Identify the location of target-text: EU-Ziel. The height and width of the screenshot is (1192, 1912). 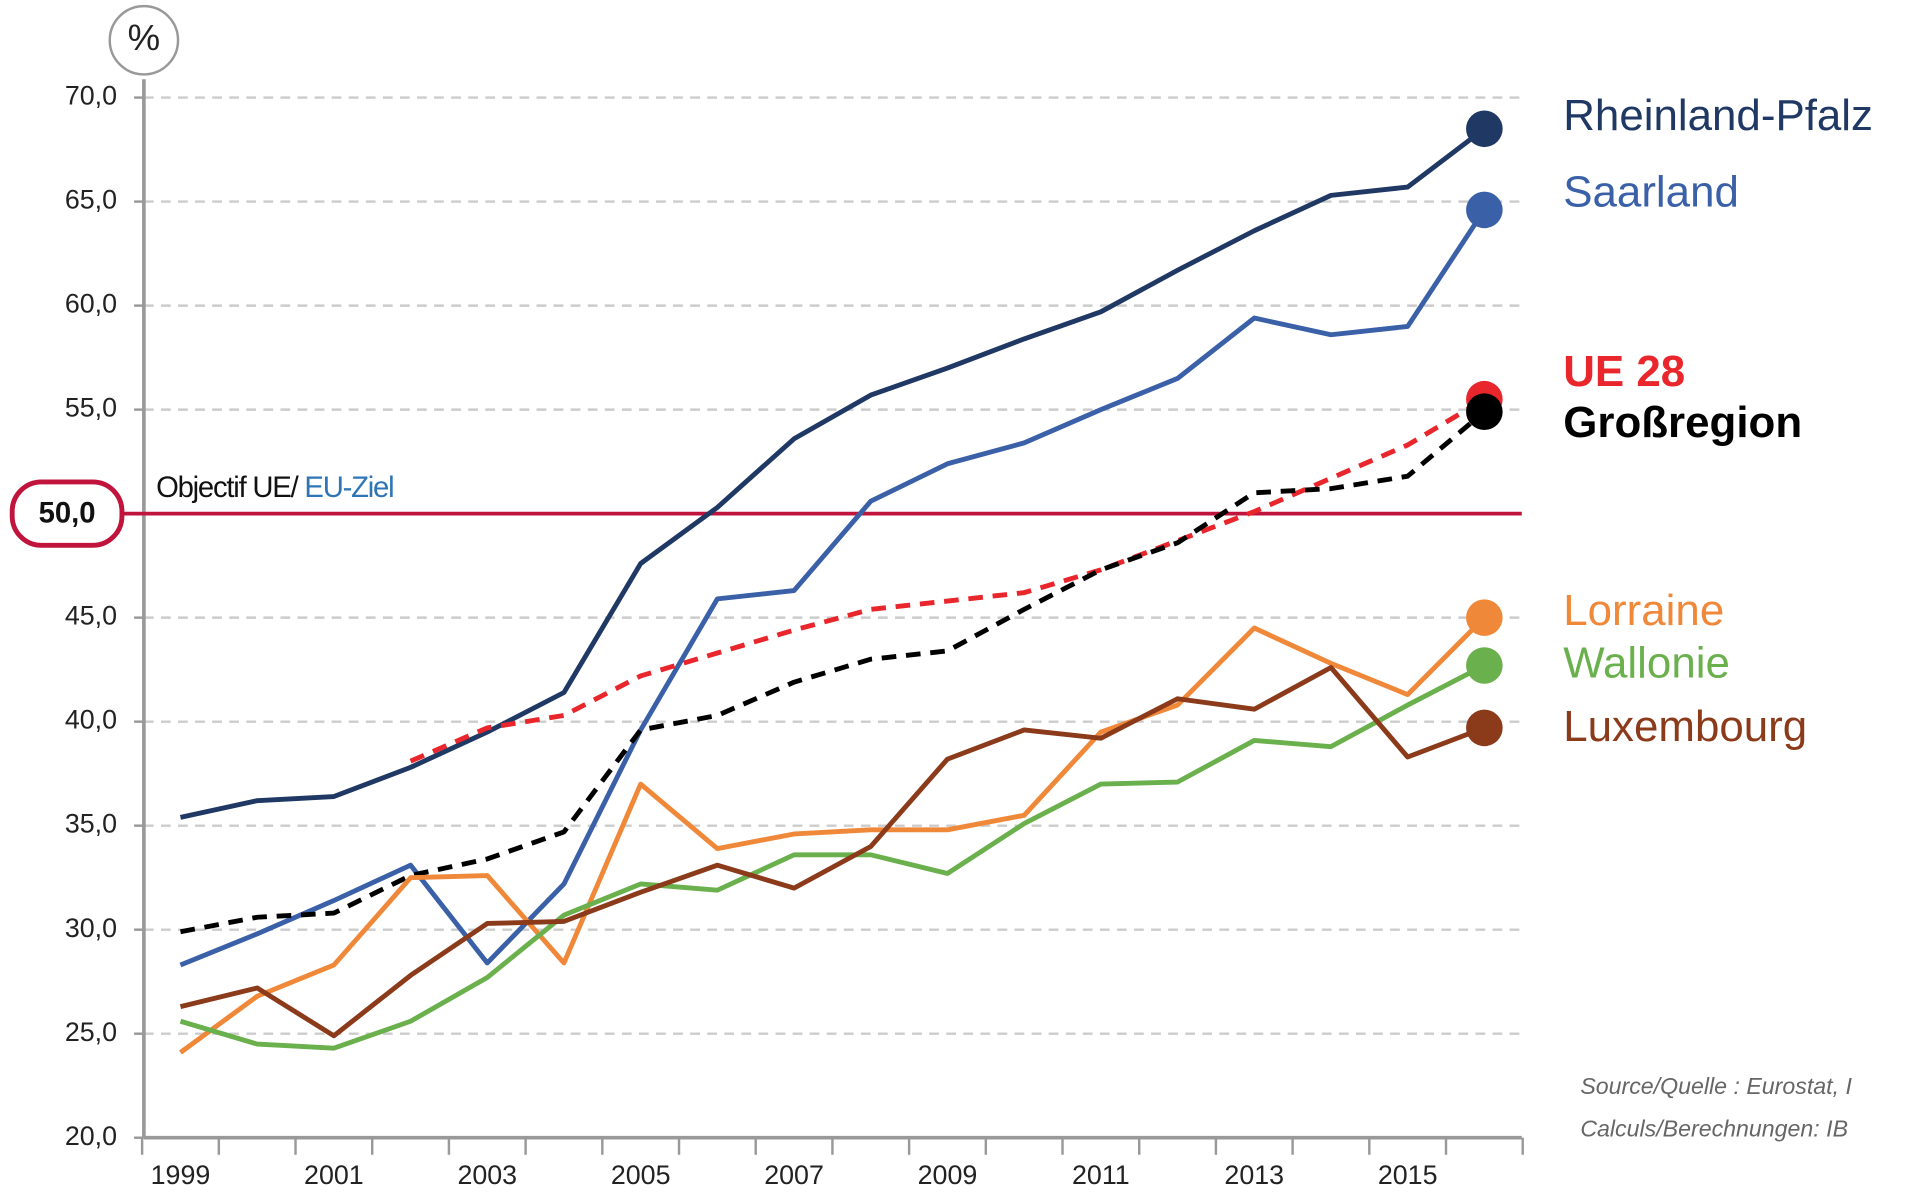
(348, 488).